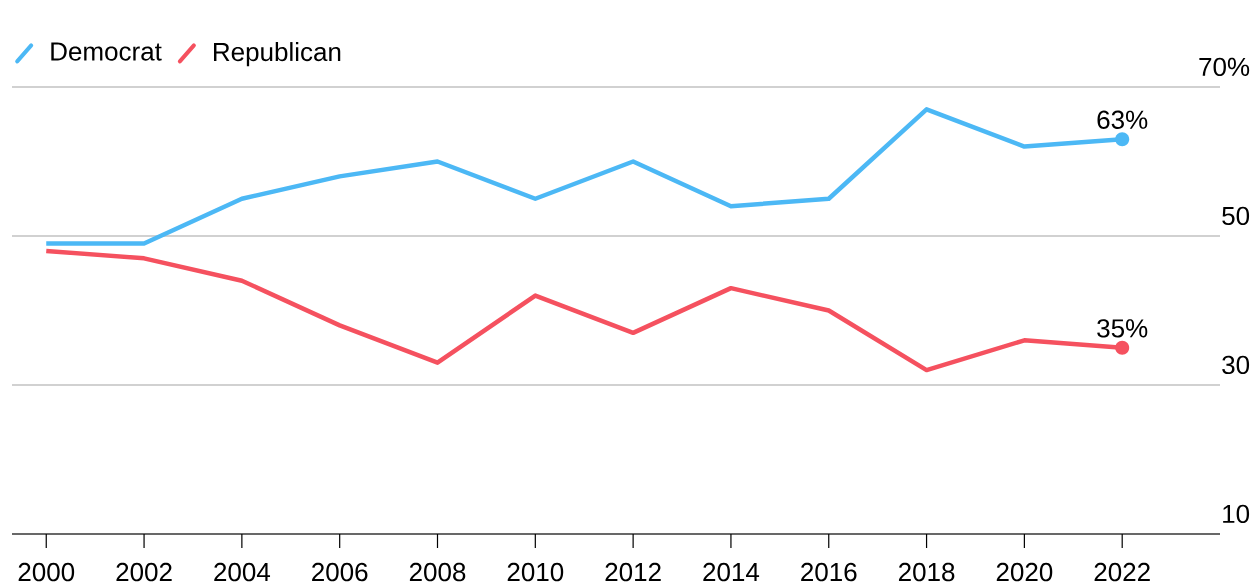 The width and height of the screenshot is (1257, 584). What do you see at coordinates (535, 572) in the screenshot?
I see `x-tick-label: 2010` at bounding box center [535, 572].